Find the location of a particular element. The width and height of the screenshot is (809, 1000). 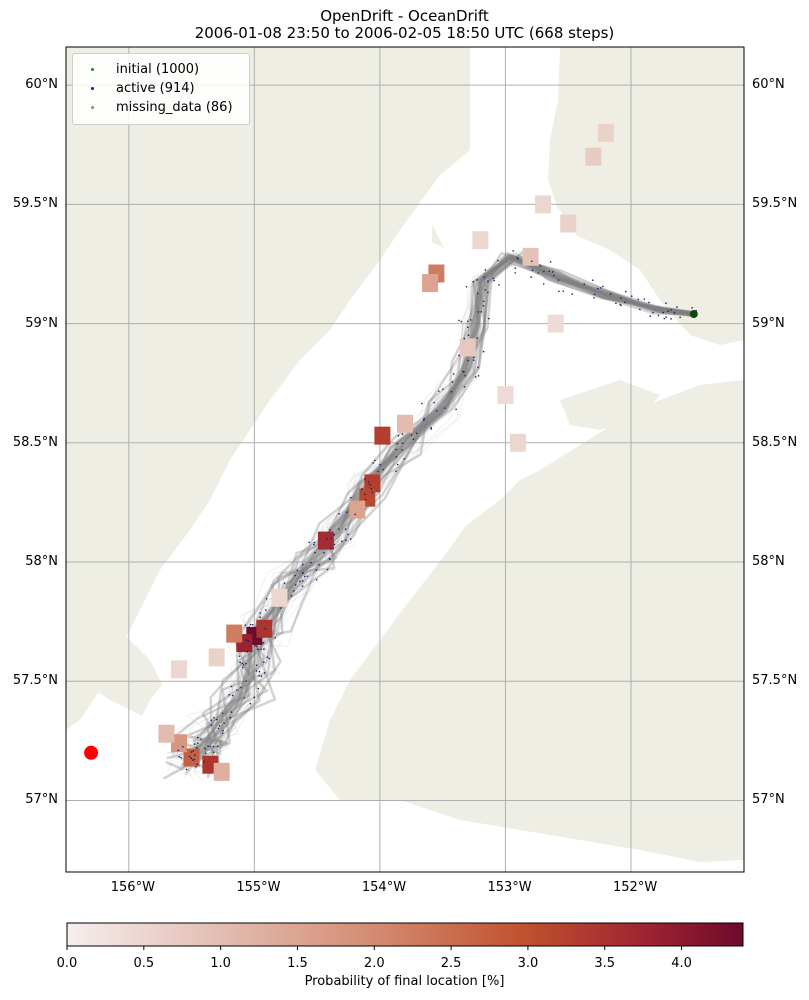

legend-label-missing-data: missing_data (86) is located at coordinates (174, 107).